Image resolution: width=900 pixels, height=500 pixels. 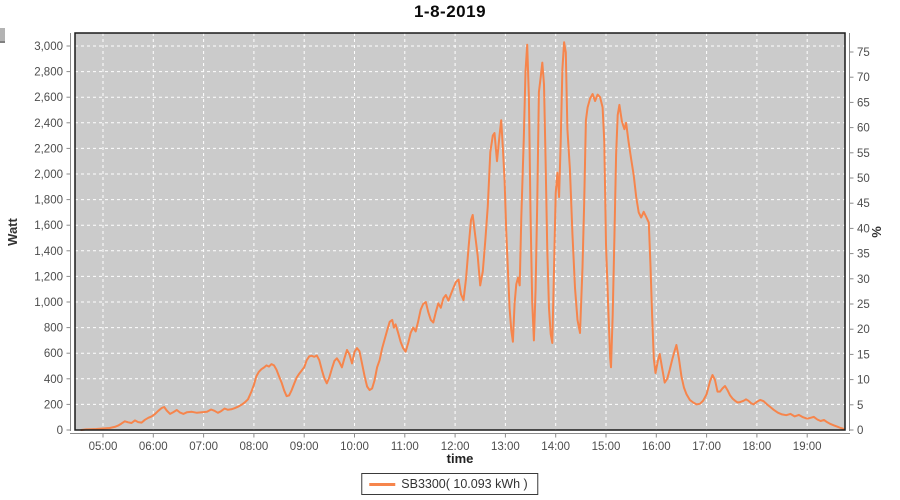 I want to click on svg-text: 800, so click(x=53, y=329).